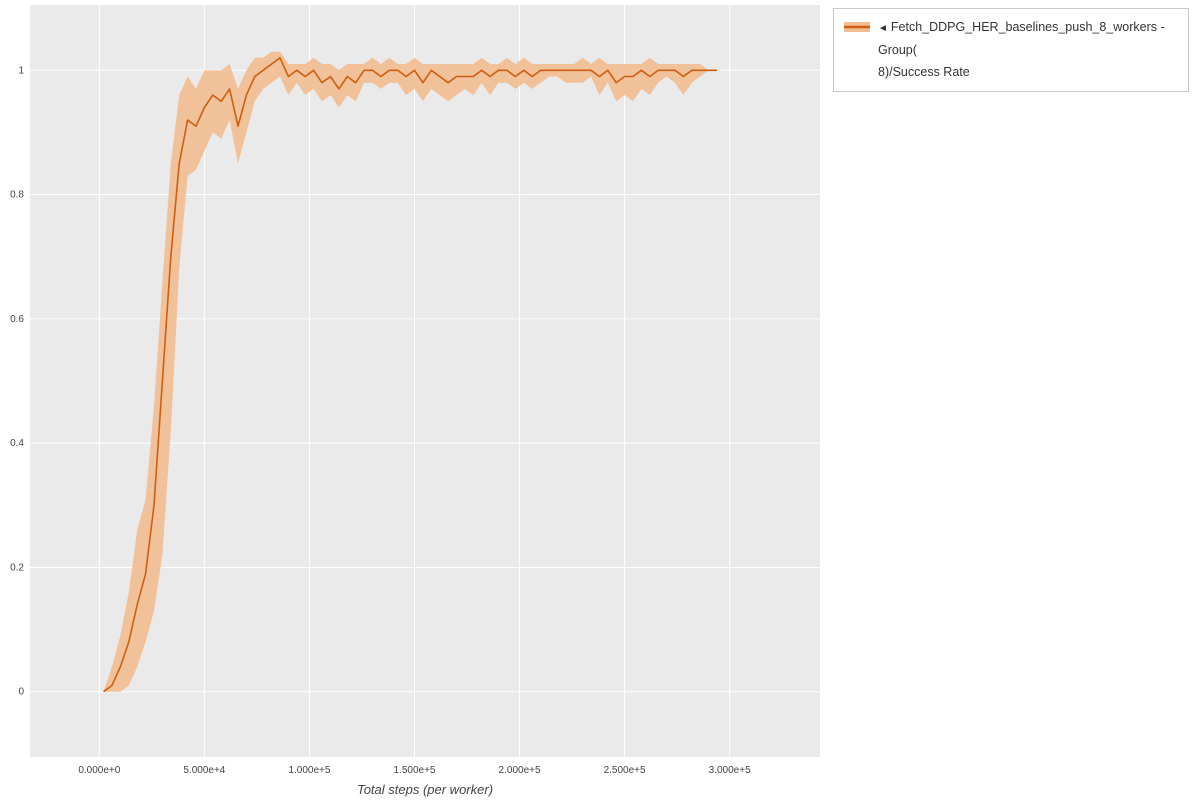 This screenshot has width=1200, height=800. Describe the element at coordinates (17, 443) in the screenshot. I see `svg-text: 0.4` at that location.